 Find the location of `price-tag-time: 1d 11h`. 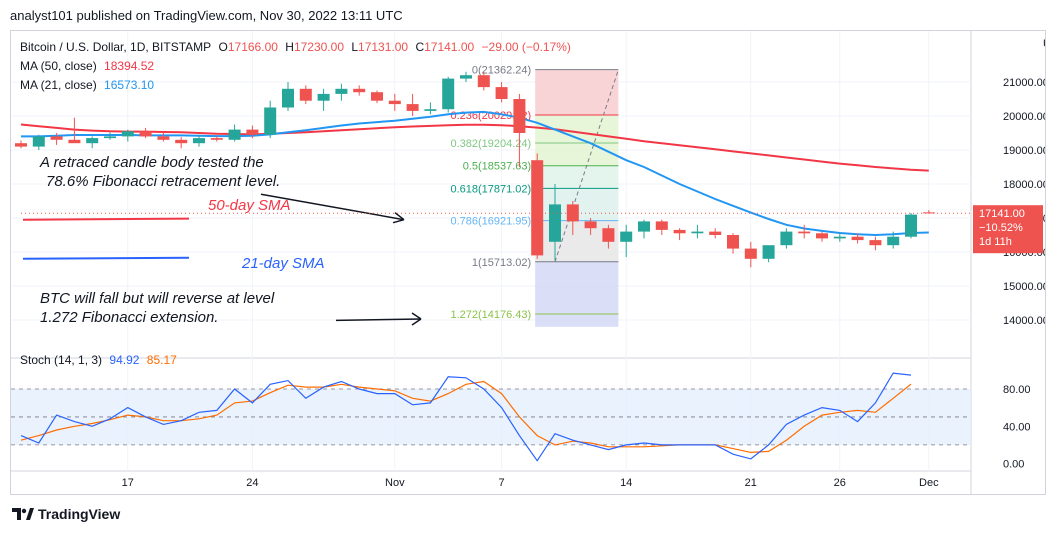

price-tag-time: 1d 11h is located at coordinates (995, 242).